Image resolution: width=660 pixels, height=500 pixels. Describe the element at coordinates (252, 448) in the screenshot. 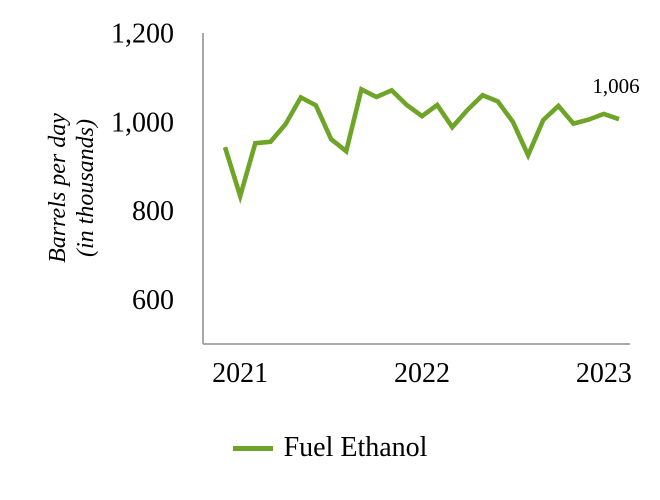

I see `fuel-ethanol-legend-swatch` at that location.